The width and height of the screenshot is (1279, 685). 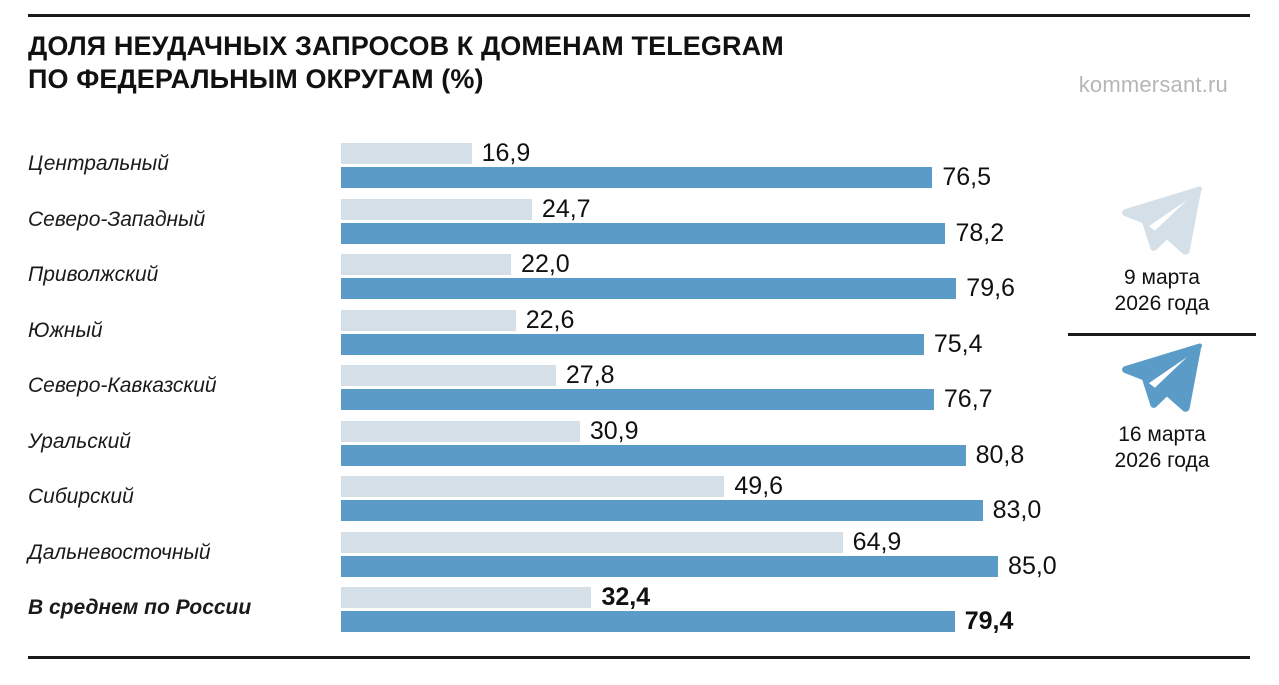 I want to click on chart-row: В среднем по России 32,4 79,4, so click(x=543, y=610).